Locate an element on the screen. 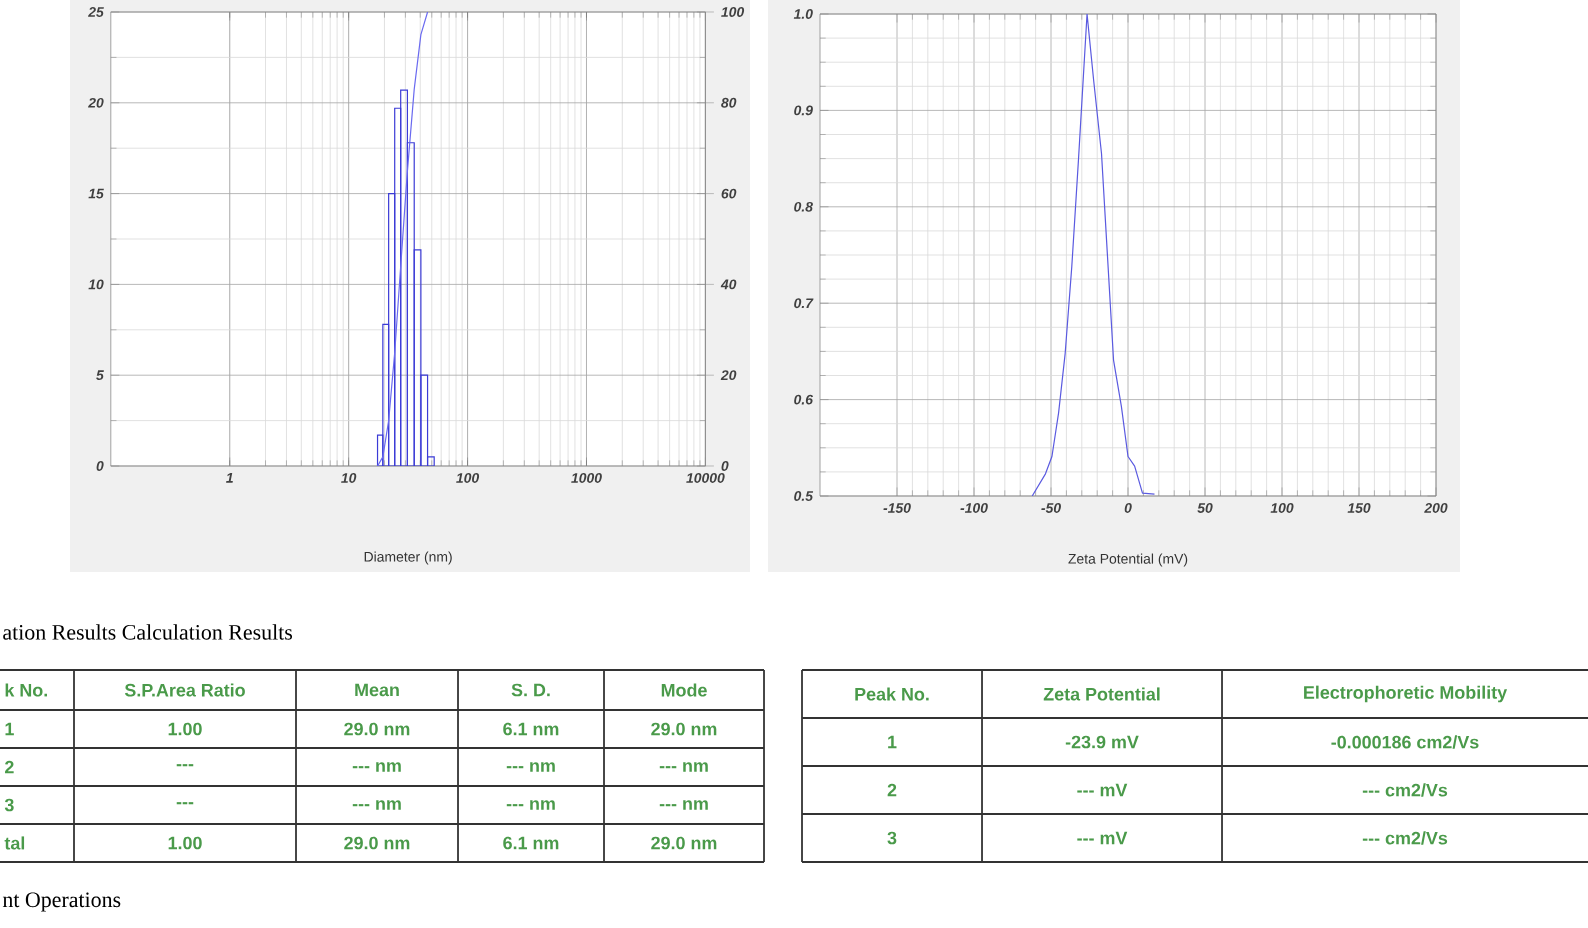  category-label: S.P.Area Ratio is located at coordinates (184, 690).